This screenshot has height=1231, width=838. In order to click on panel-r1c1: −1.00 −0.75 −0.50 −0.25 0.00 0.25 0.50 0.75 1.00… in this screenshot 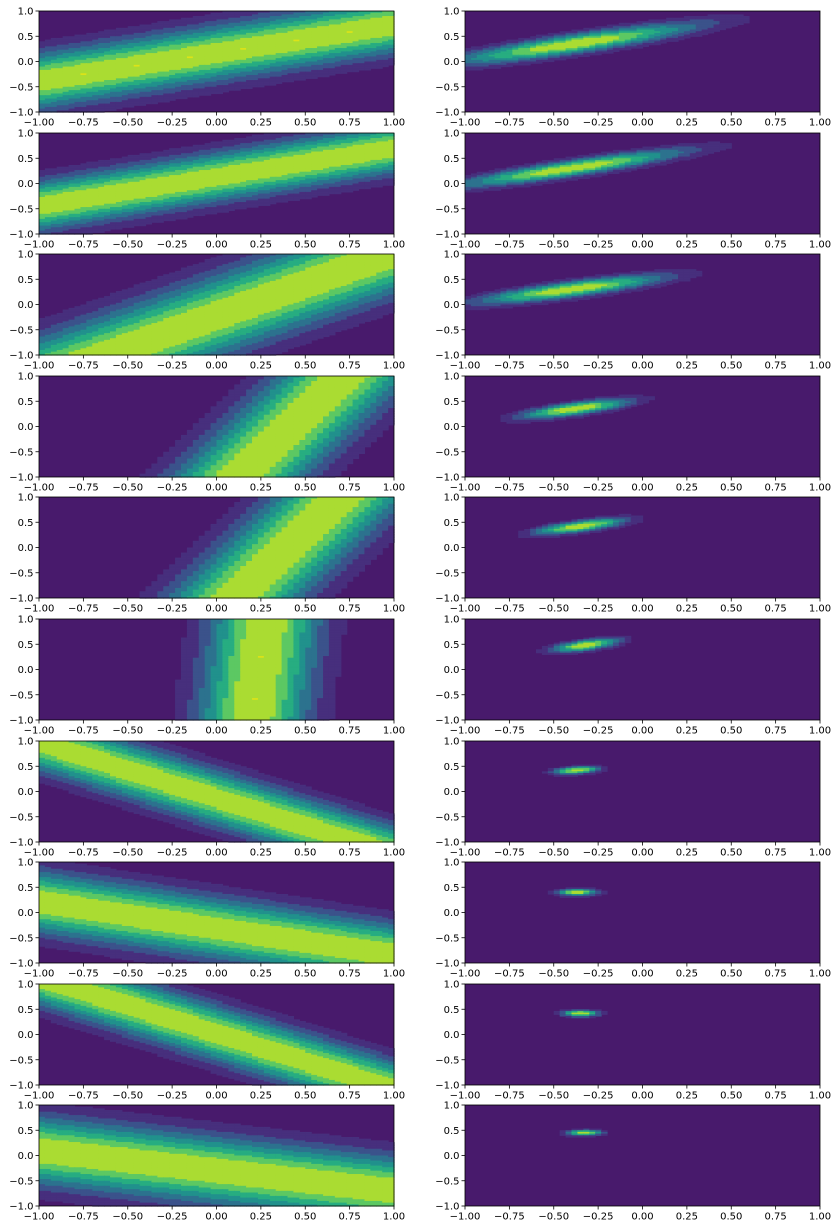, I will do `click(207, 68)`.